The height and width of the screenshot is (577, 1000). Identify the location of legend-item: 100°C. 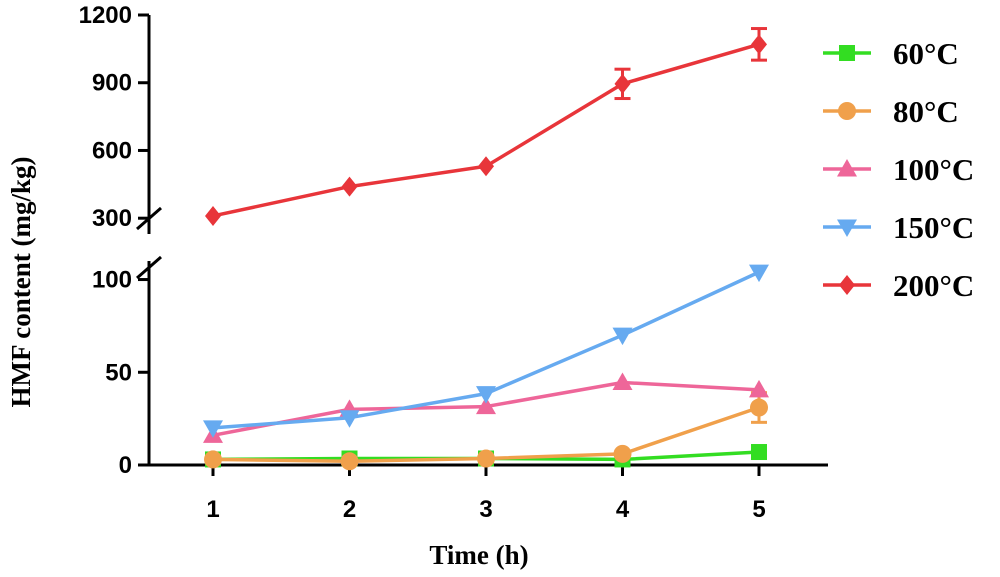
(898, 169).